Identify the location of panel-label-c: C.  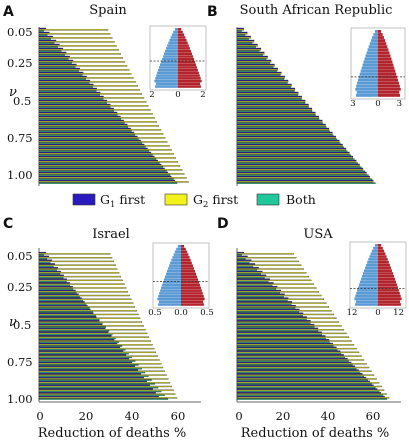
(8, 224).